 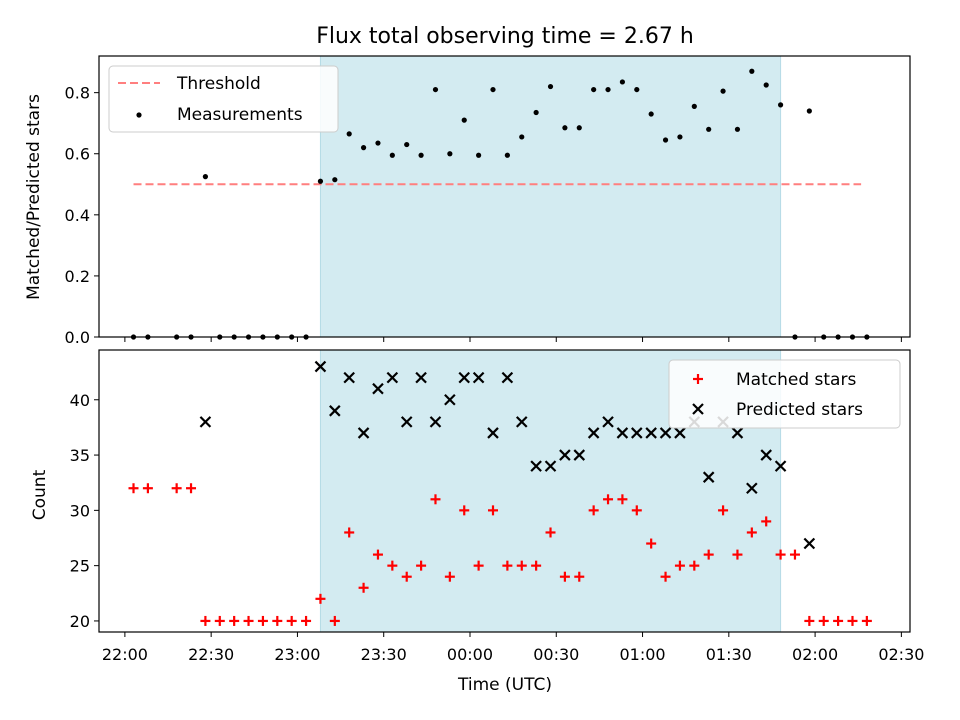 What do you see at coordinates (784, 394) in the screenshot?
I see `bottom-legend: Matched stars Predicted stars` at bounding box center [784, 394].